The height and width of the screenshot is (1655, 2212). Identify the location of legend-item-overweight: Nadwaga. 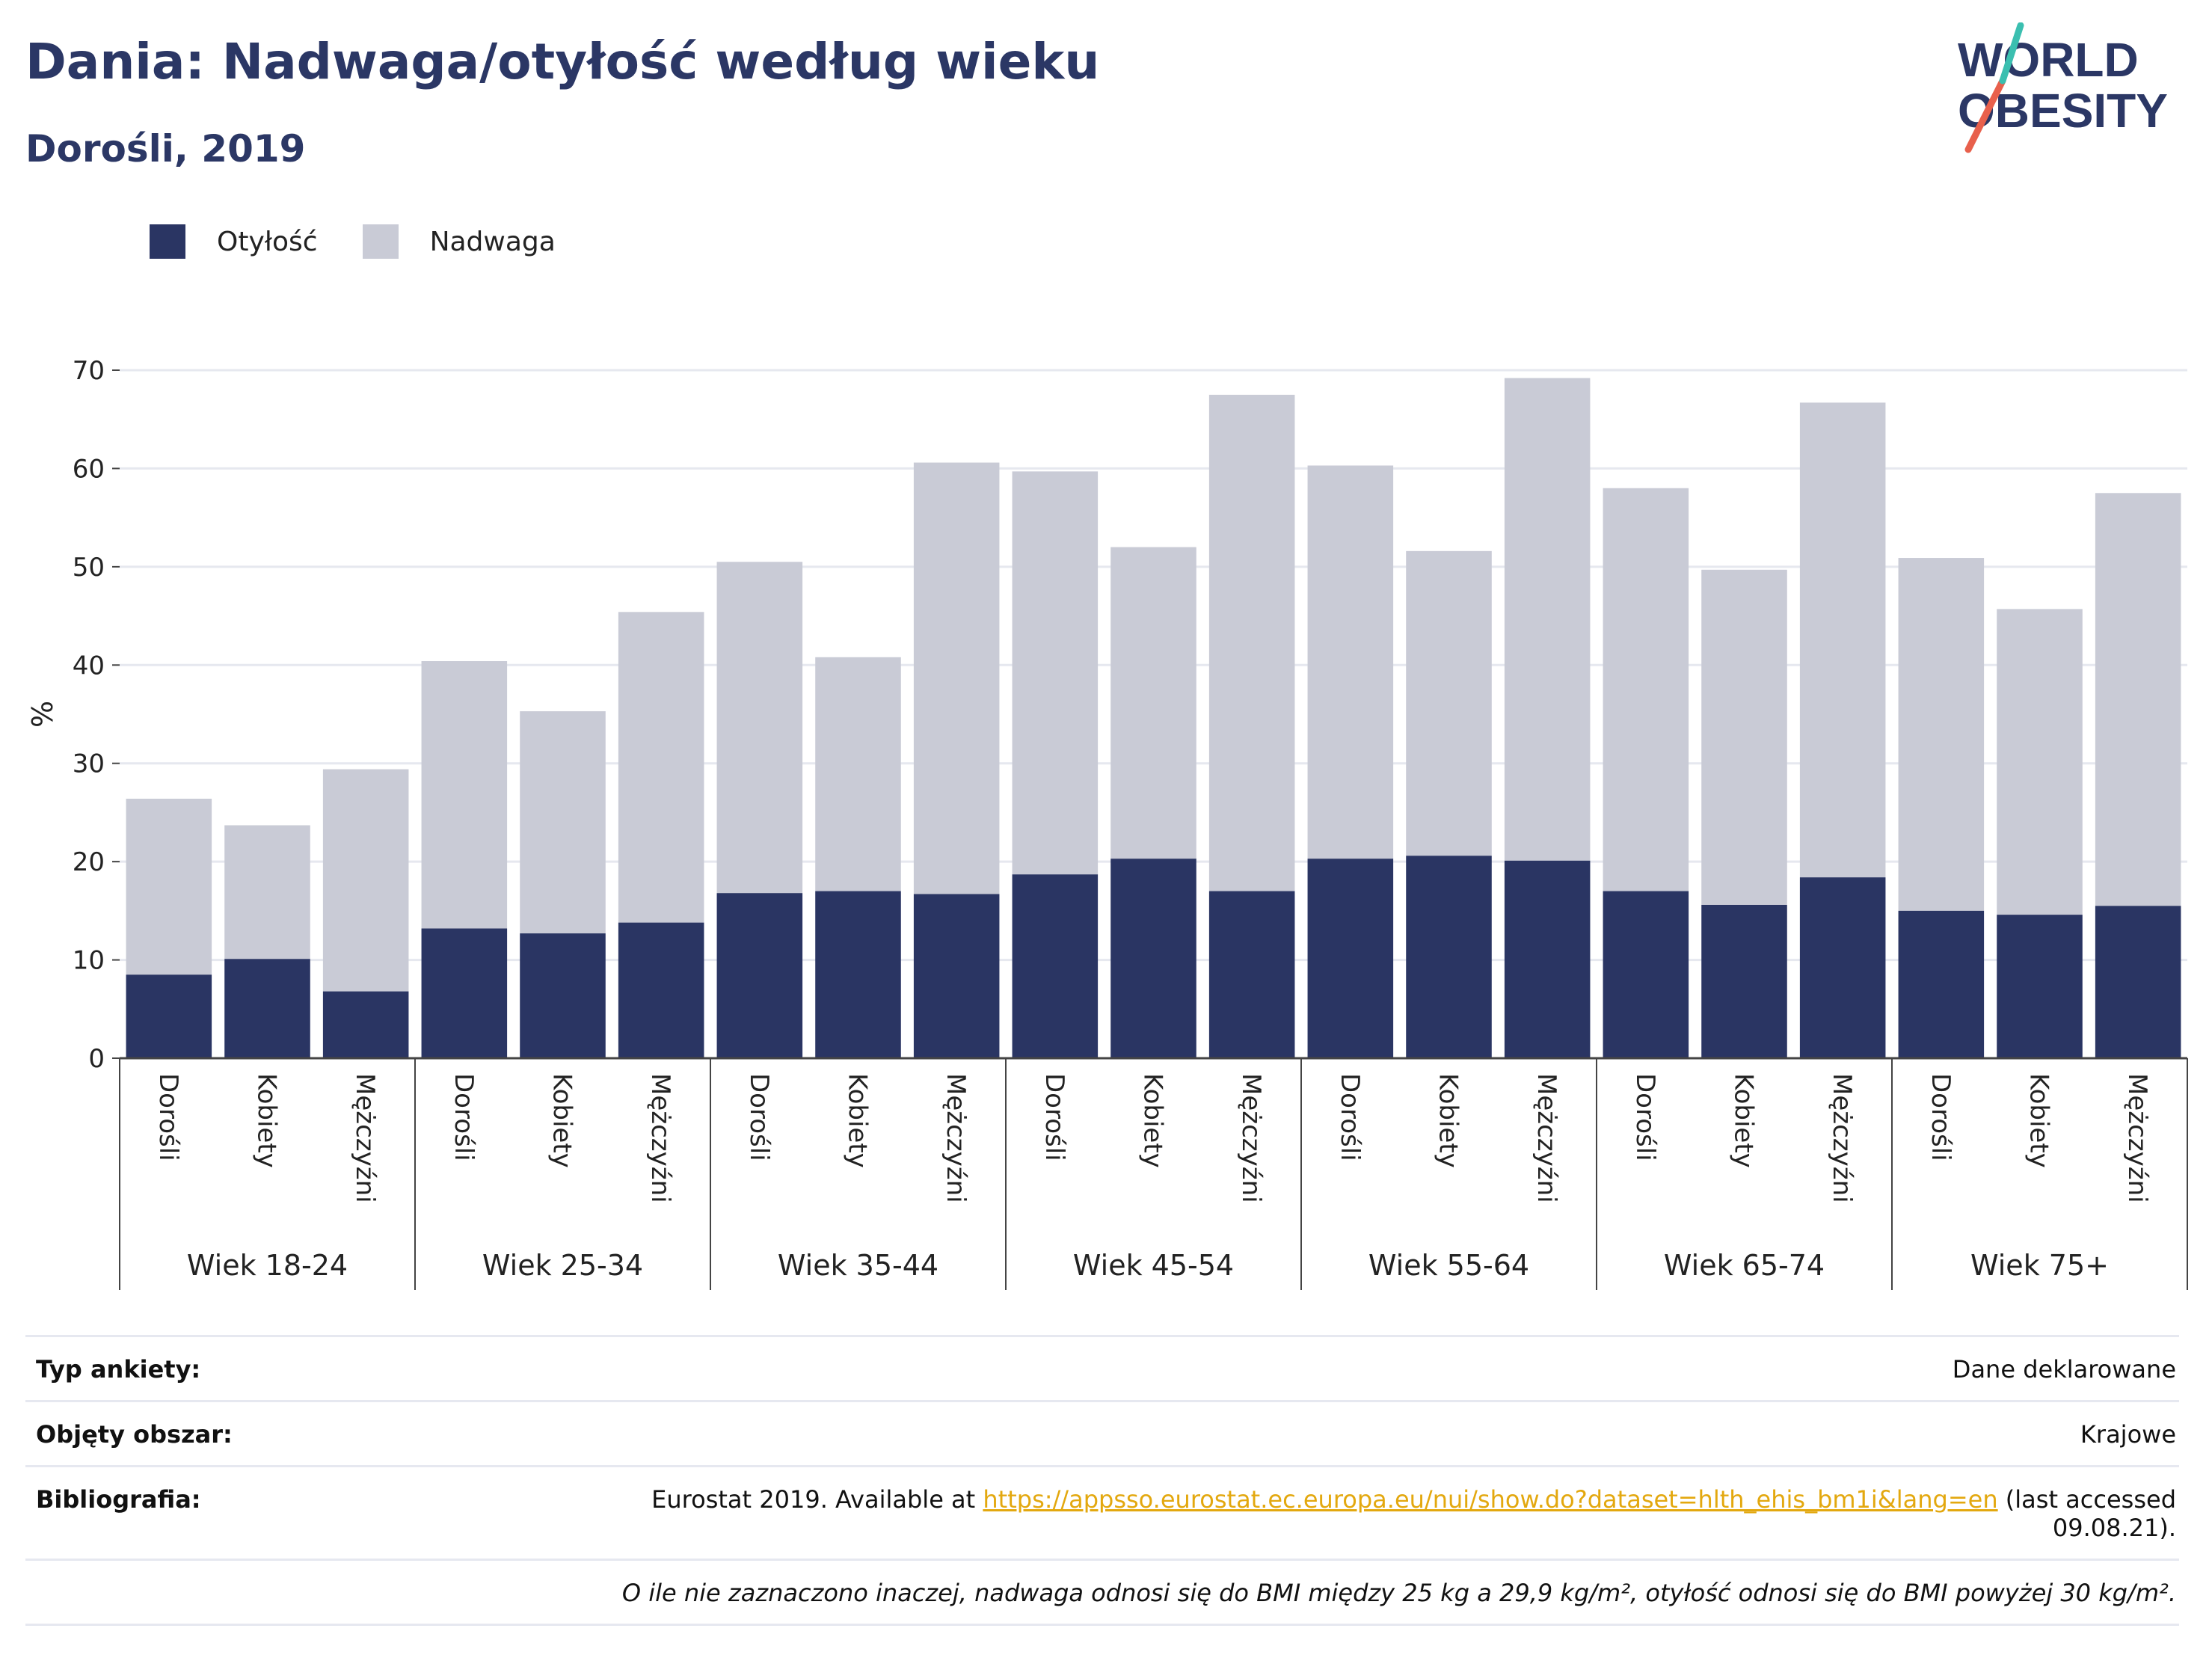
(459, 241).